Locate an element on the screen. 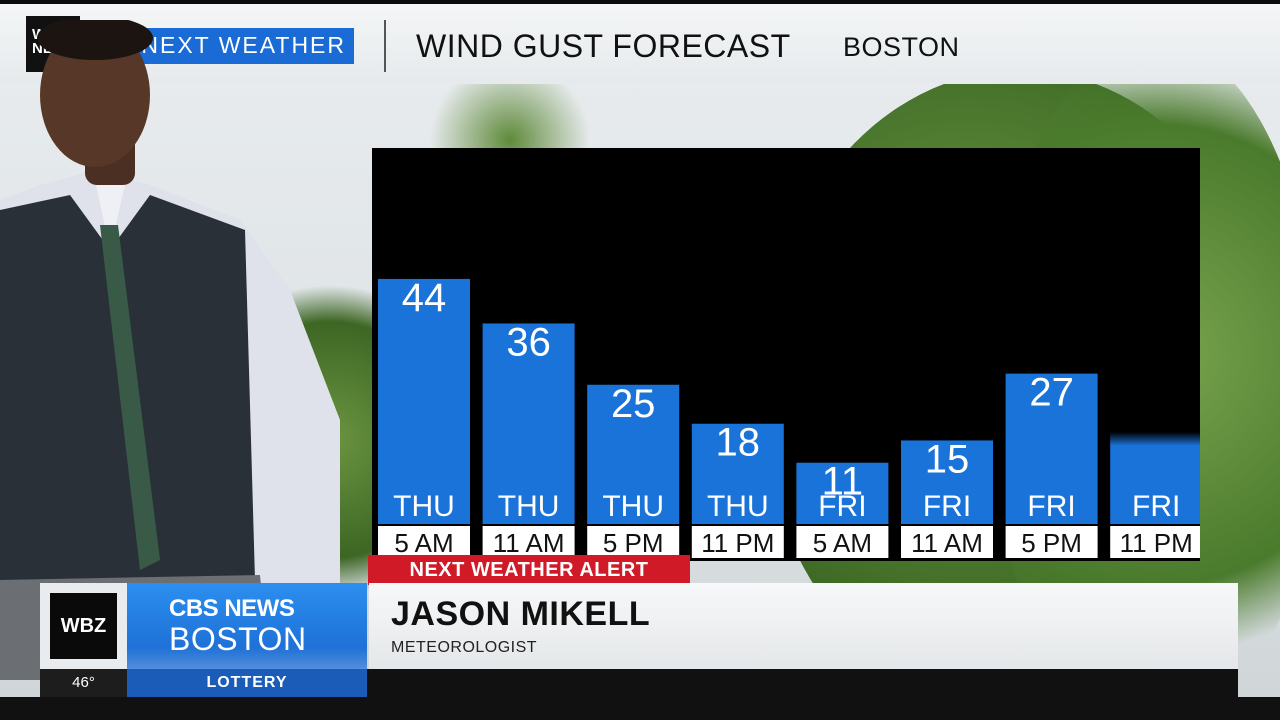 The width and height of the screenshot is (1280, 720). temperature-readout: 46° is located at coordinates (83, 683).